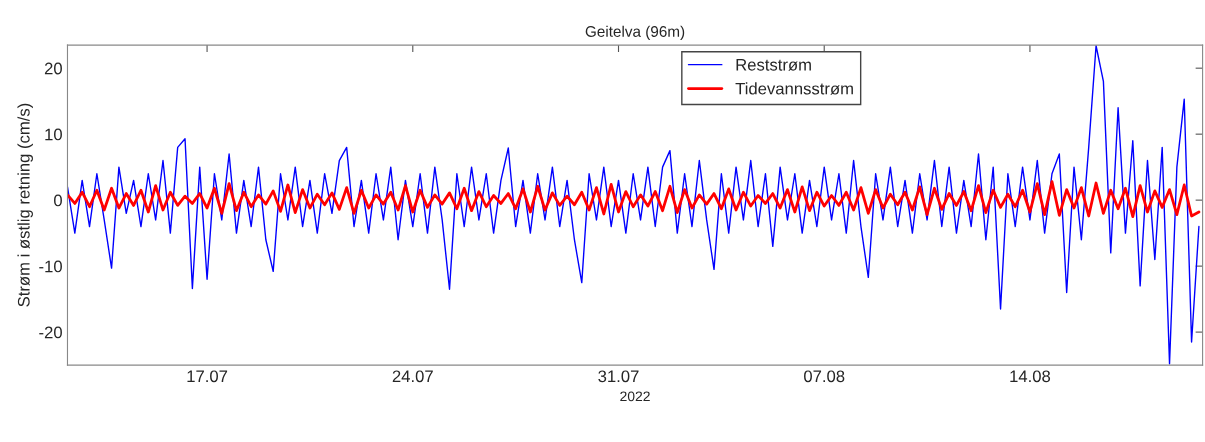 Image resolution: width=1205 pixels, height=442 pixels. What do you see at coordinates (618, 376) in the screenshot?
I see `x-tick-label: 31.07` at bounding box center [618, 376].